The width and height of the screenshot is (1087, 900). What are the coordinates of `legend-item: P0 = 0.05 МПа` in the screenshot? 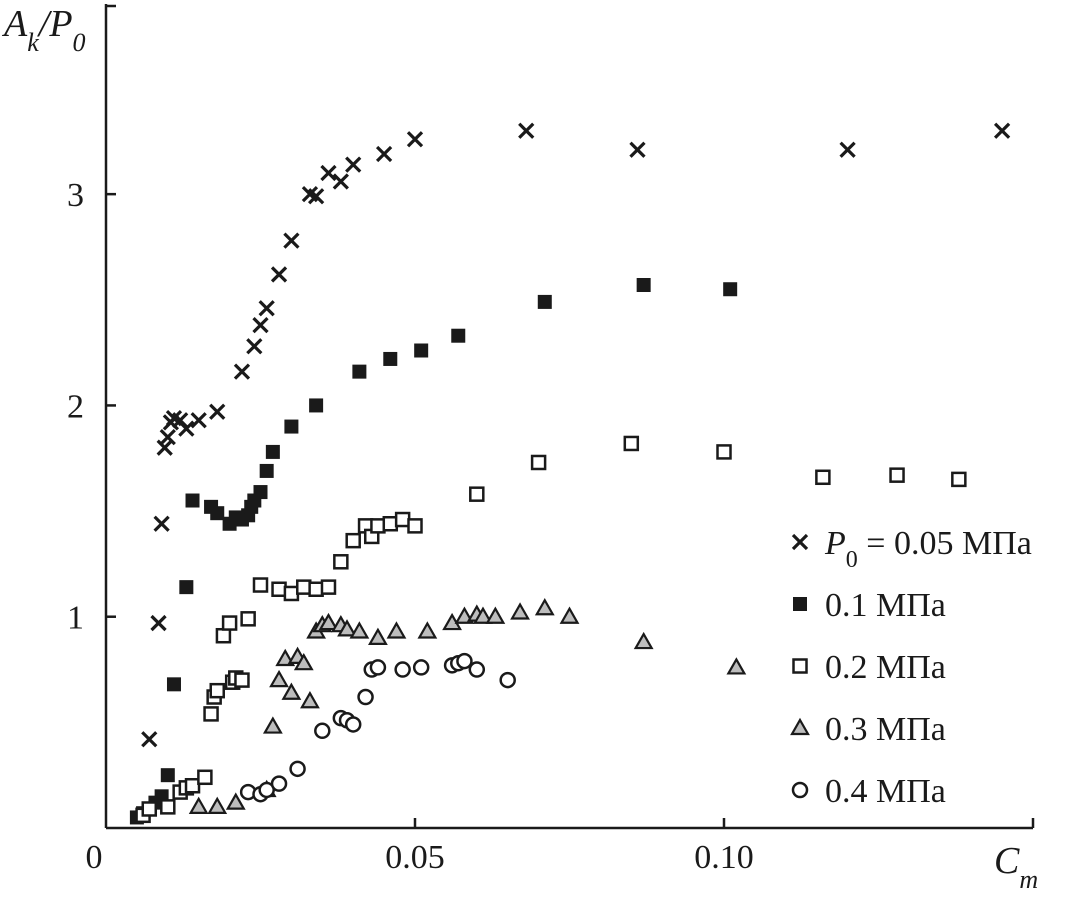 It's located at (911, 549).